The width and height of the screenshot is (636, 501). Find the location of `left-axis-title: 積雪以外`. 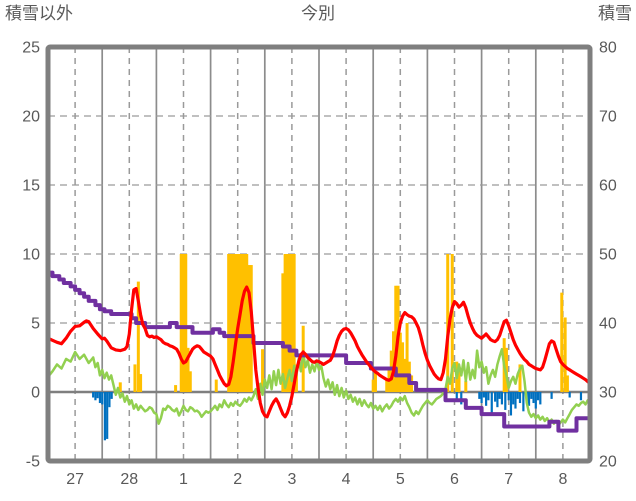

left-axis-title: 積雪以外 is located at coordinates (39, 13).